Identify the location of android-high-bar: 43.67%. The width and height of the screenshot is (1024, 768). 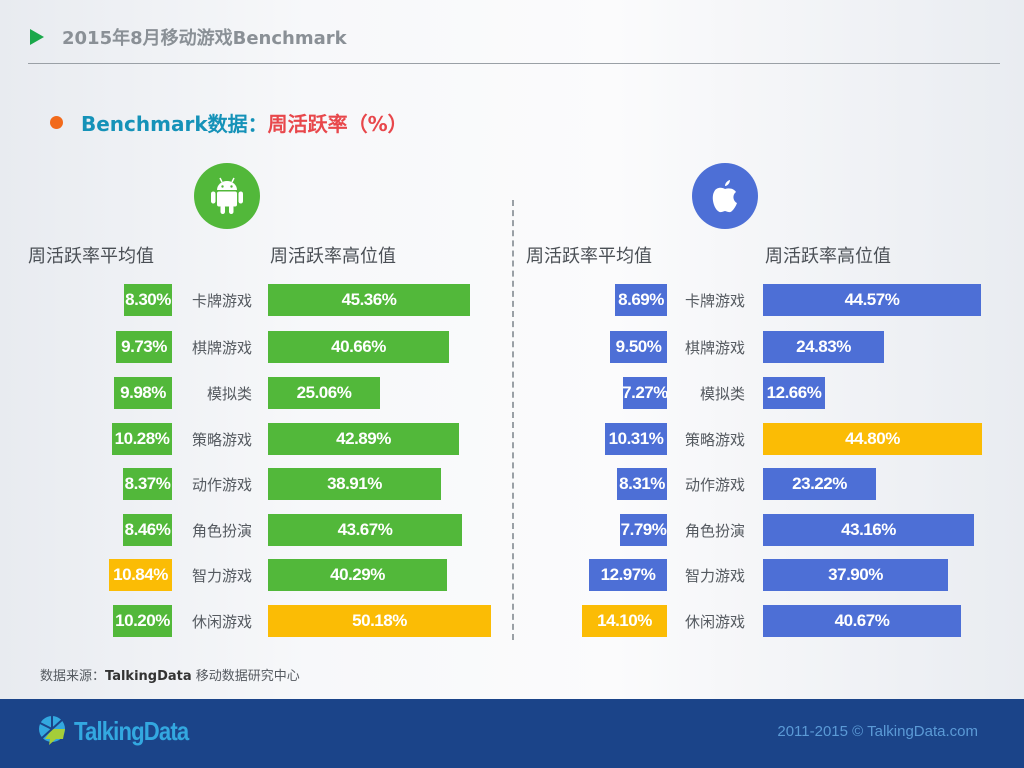
(365, 530).